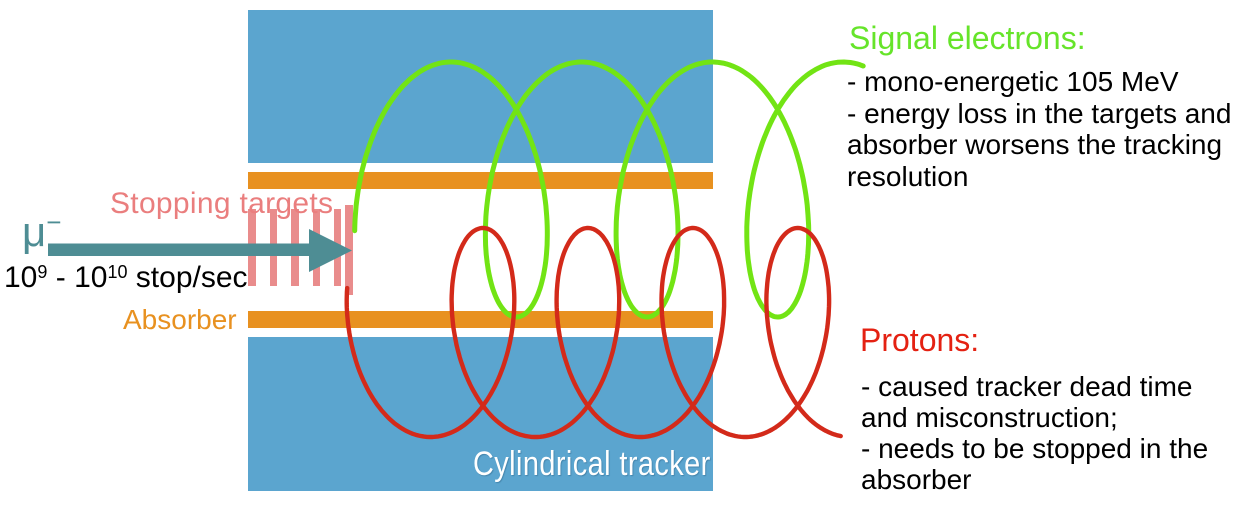 Image resolution: width=1258 pixels, height=508 pixels. What do you see at coordinates (1013, 81) in the screenshot?
I see `signal-electrons-bullet-1: - mono-energetic 105 MeV` at bounding box center [1013, 81].